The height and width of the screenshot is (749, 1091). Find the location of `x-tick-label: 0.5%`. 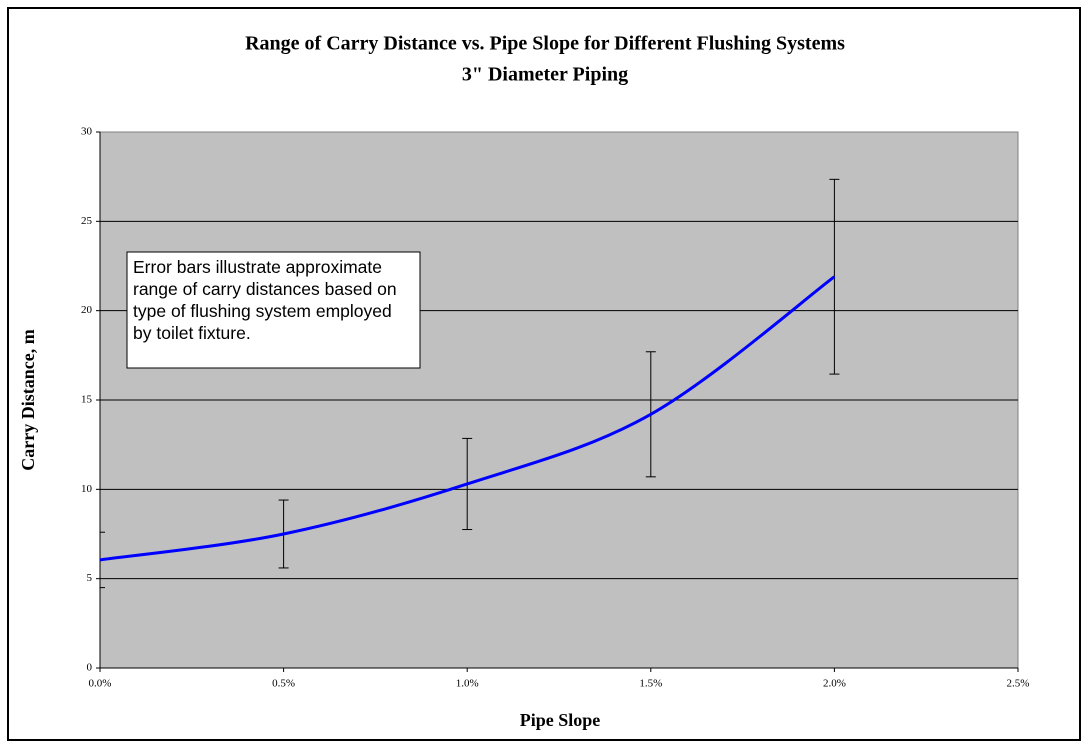

x-tick-label: 0.5% is located at coordinates (283, 684).